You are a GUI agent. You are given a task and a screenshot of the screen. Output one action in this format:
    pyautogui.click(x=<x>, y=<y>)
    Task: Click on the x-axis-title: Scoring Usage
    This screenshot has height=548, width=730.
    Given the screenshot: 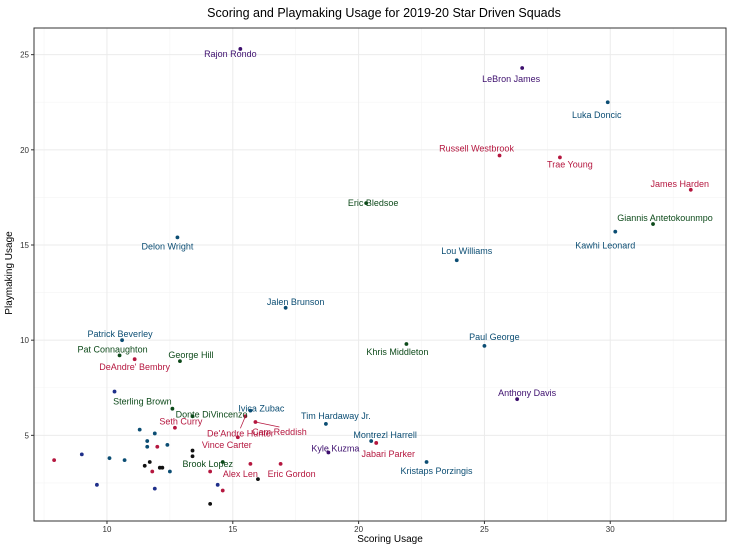 What is the action you would take?
    pyautogui.click(x=390, y=539)
    